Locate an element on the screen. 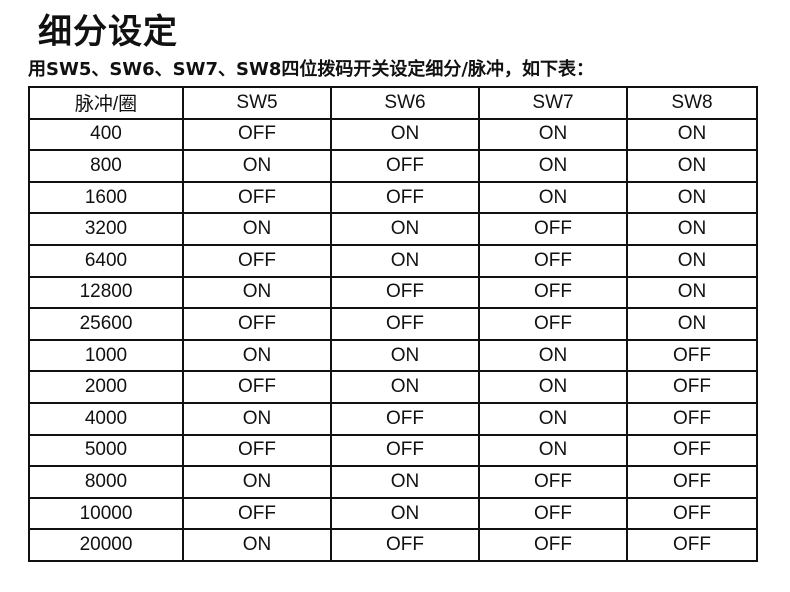 Image resolution: width=790 pixels, height=592 pixels. table-row: 10000 OFF ON OFF OFF is located at coordinates (393, 513).